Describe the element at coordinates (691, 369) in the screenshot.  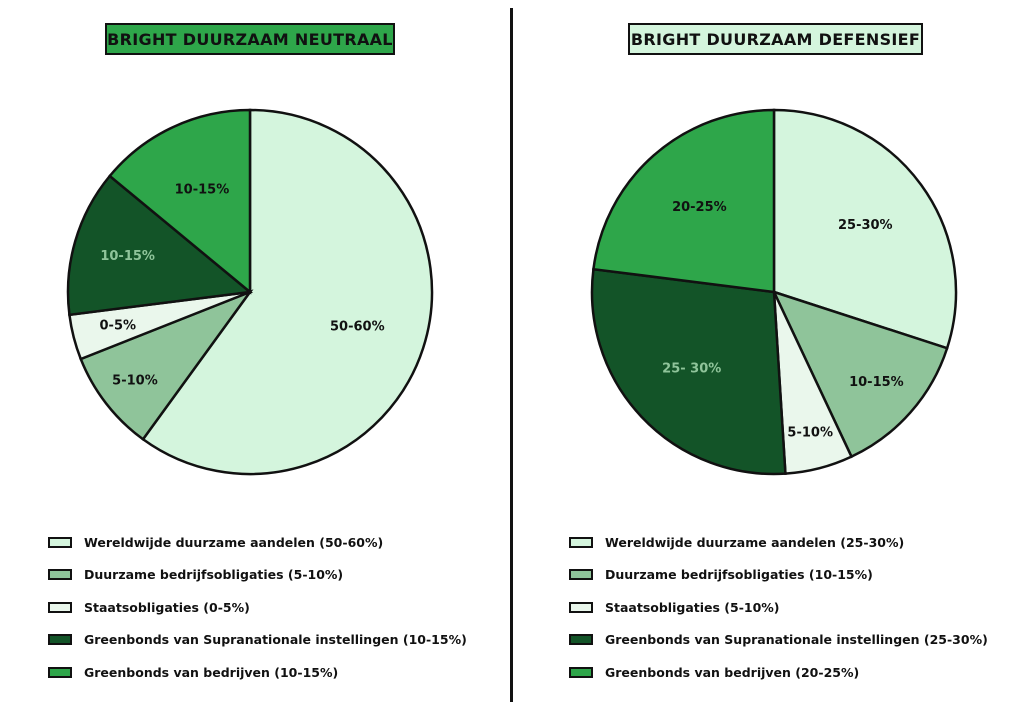
I see `slice-label: 25- 30%` at that location.